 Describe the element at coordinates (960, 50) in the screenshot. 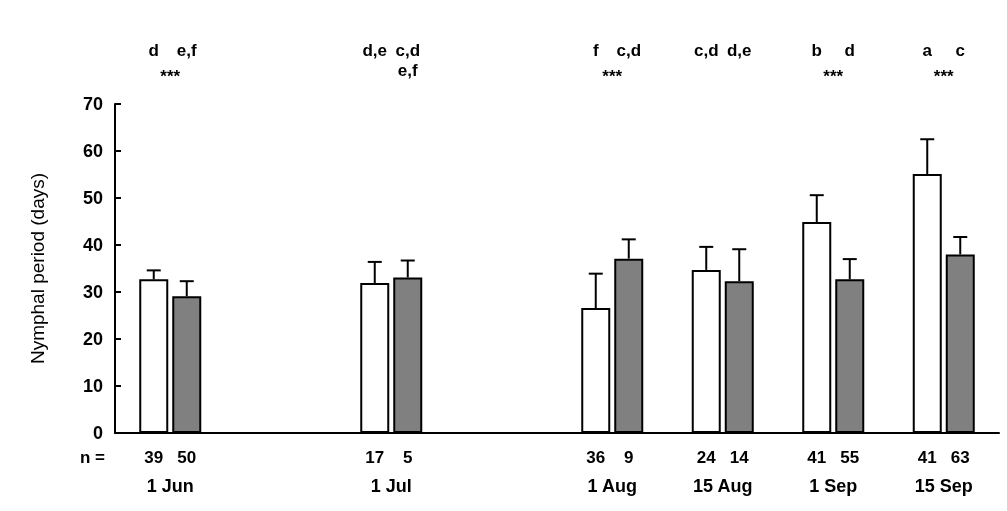

I see `text: c` at that location.